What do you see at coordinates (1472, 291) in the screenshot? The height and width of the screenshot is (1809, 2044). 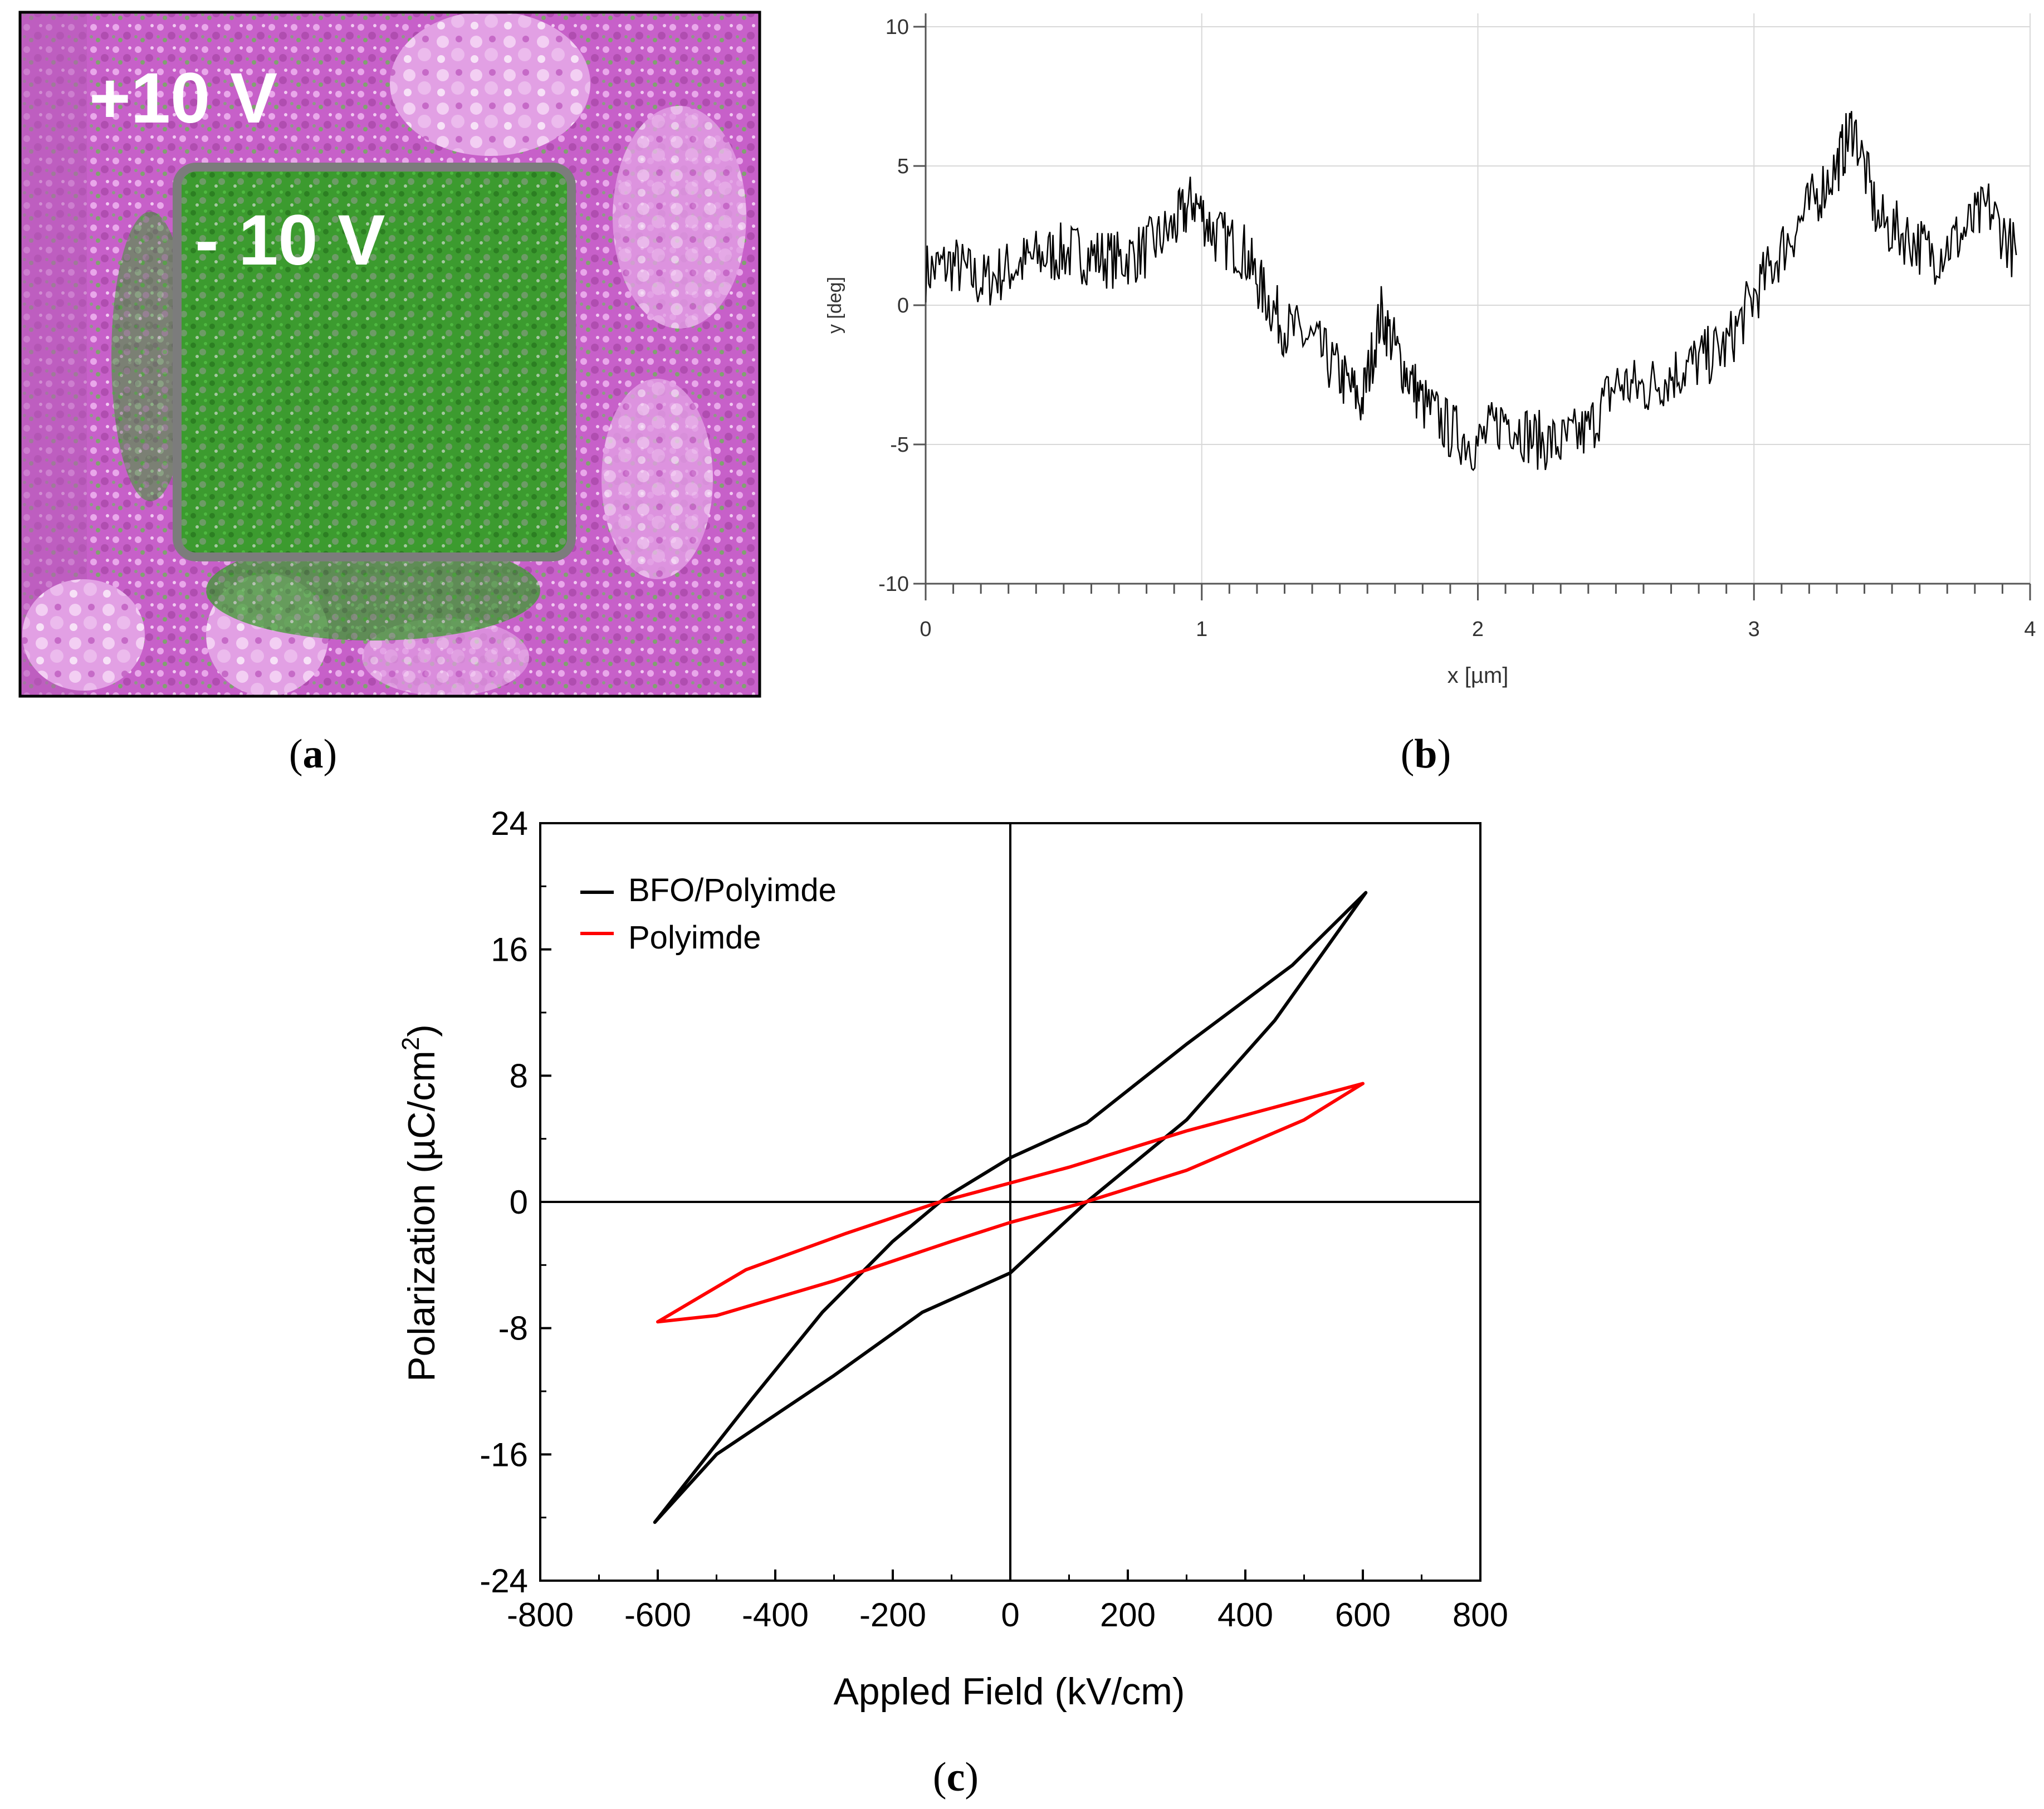 I see `phase-profile-line` at bounding box center [1472, 291].